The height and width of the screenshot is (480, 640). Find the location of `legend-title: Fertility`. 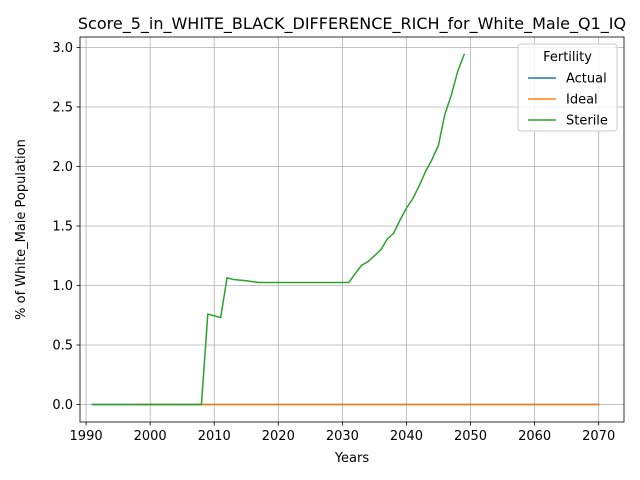

legend-title: Fertility is located at coordinates (567, 57).